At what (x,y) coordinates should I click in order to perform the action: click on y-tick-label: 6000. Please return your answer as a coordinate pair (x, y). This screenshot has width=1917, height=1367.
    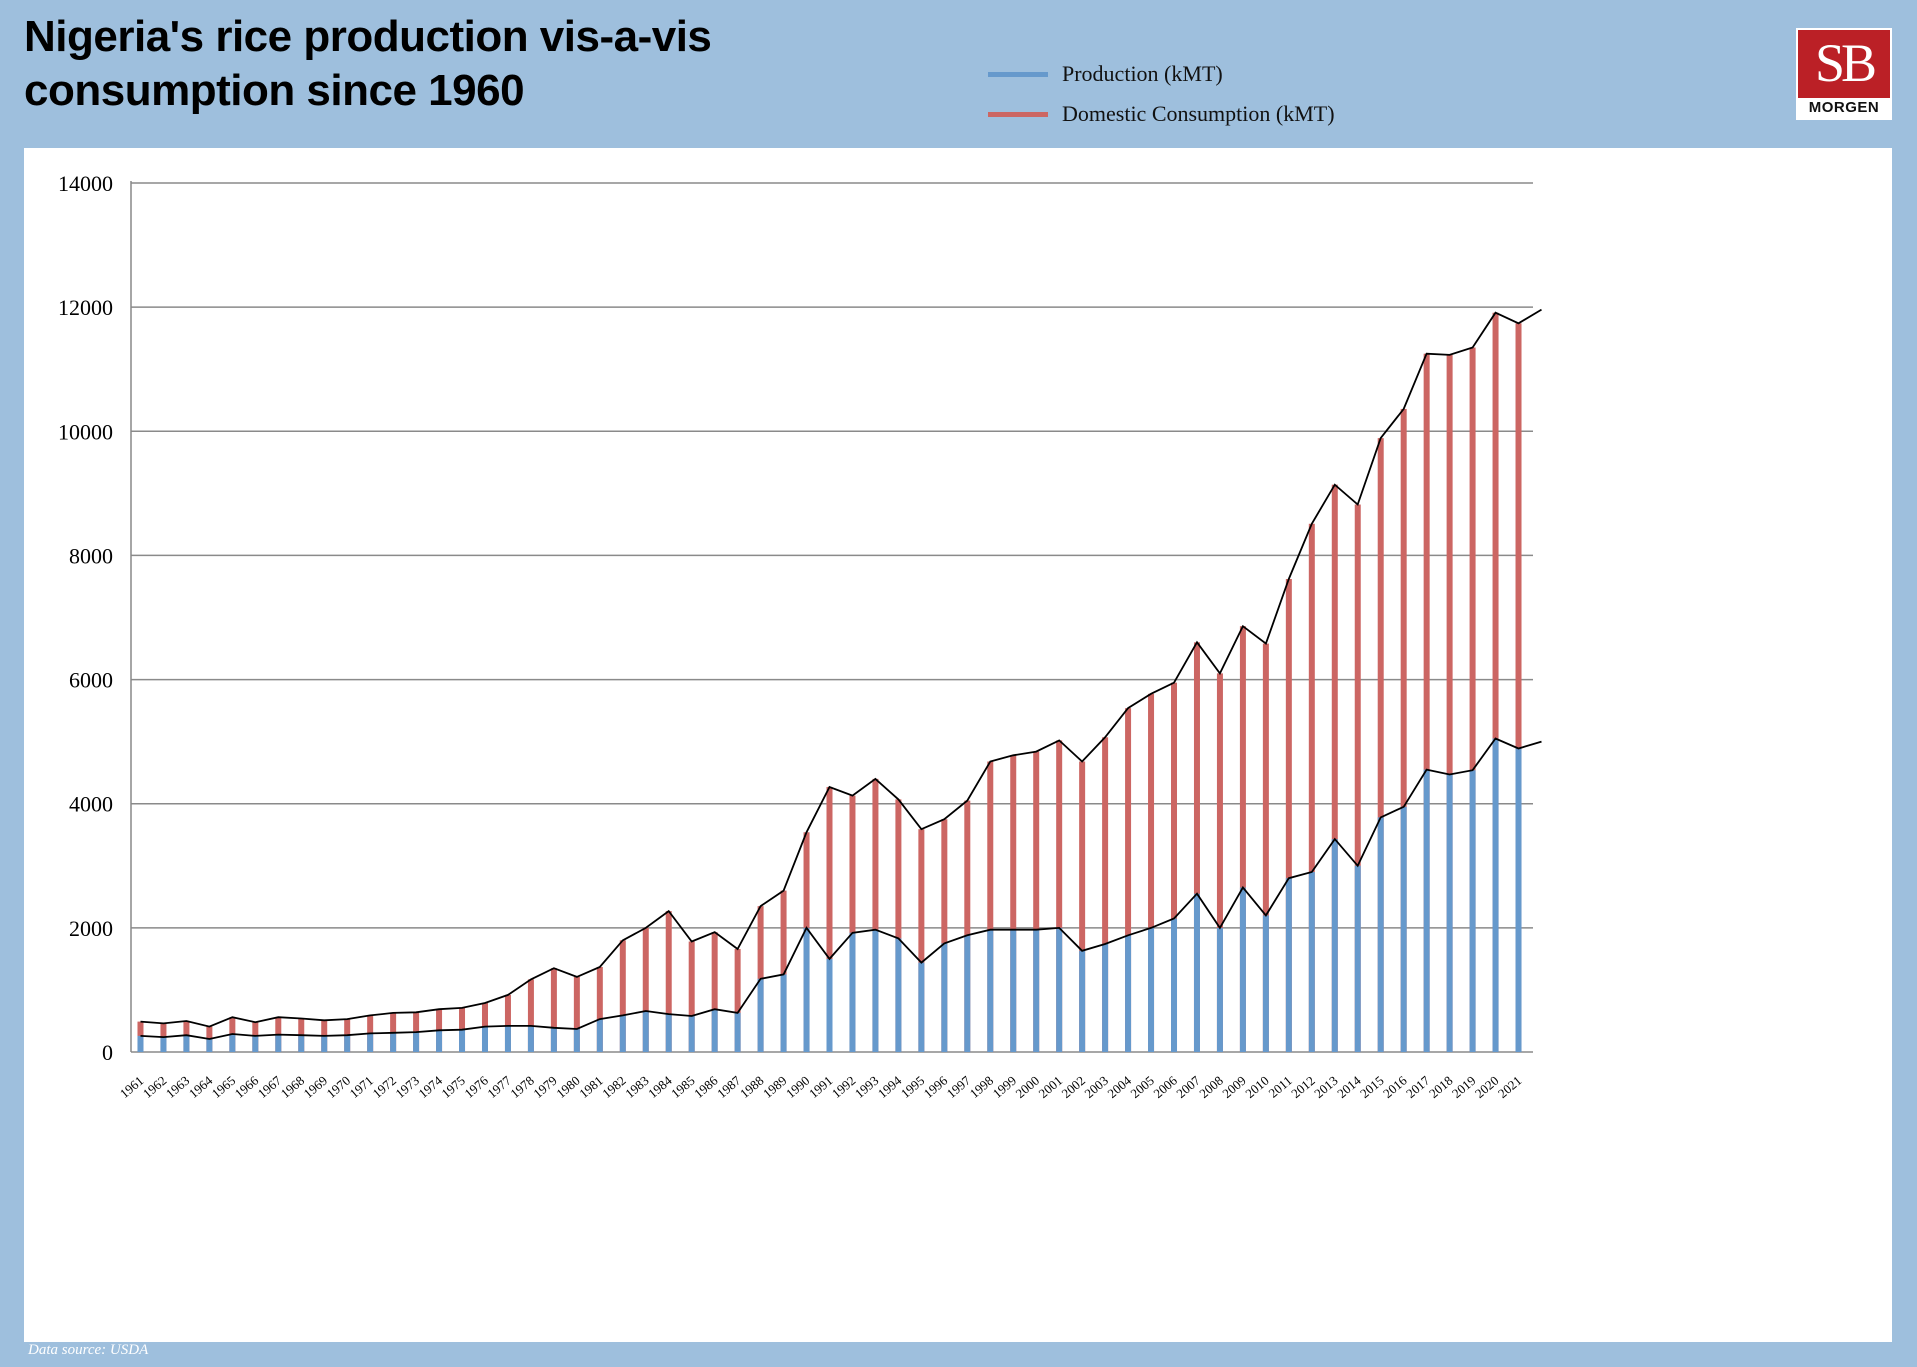
    Looking at the image, I should click on (91, 680).